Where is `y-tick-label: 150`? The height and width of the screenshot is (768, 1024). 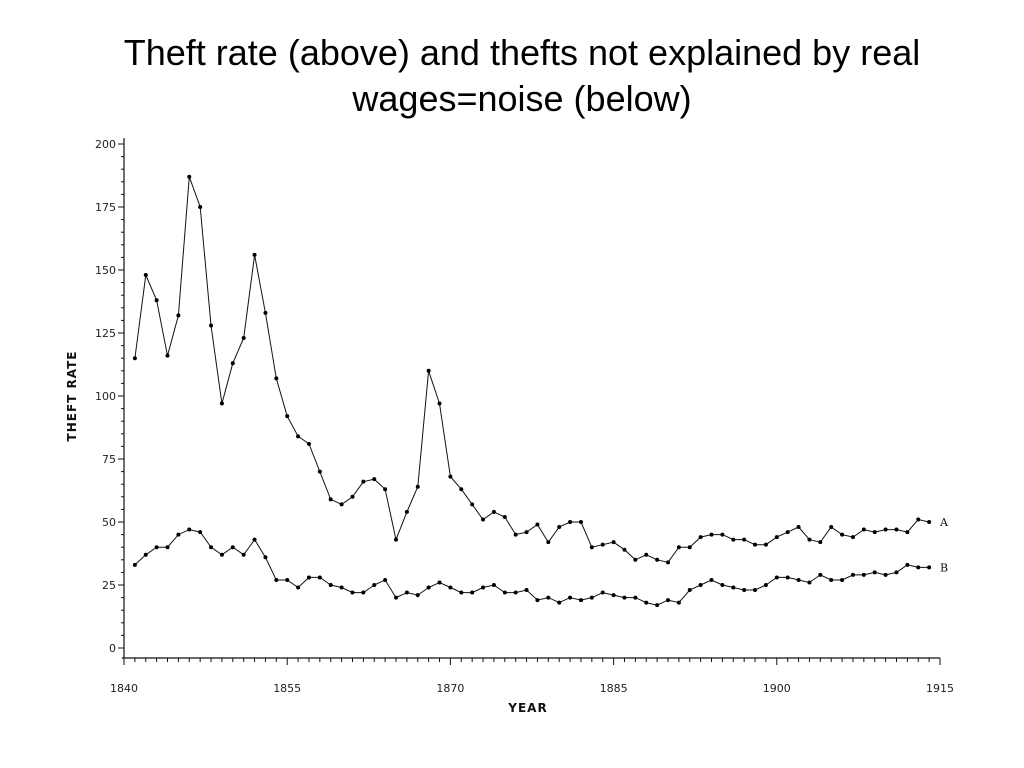
y-tick-label: 150 is located at coordinates (105, 270).